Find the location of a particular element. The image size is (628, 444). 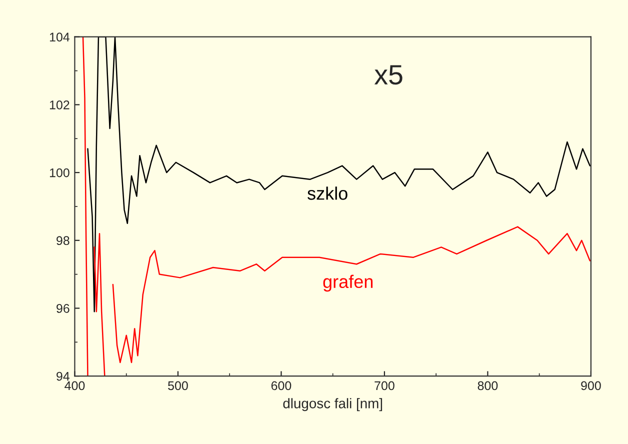

y-tick-label: 96 is located at coordinates (63, 308).